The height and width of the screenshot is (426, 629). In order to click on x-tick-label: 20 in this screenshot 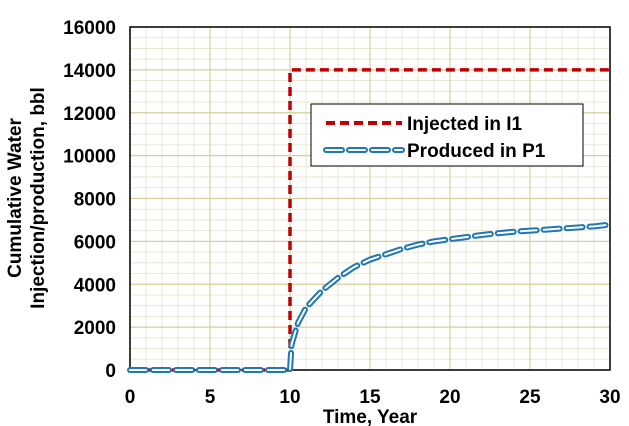, I will do `click(449, 397)`.